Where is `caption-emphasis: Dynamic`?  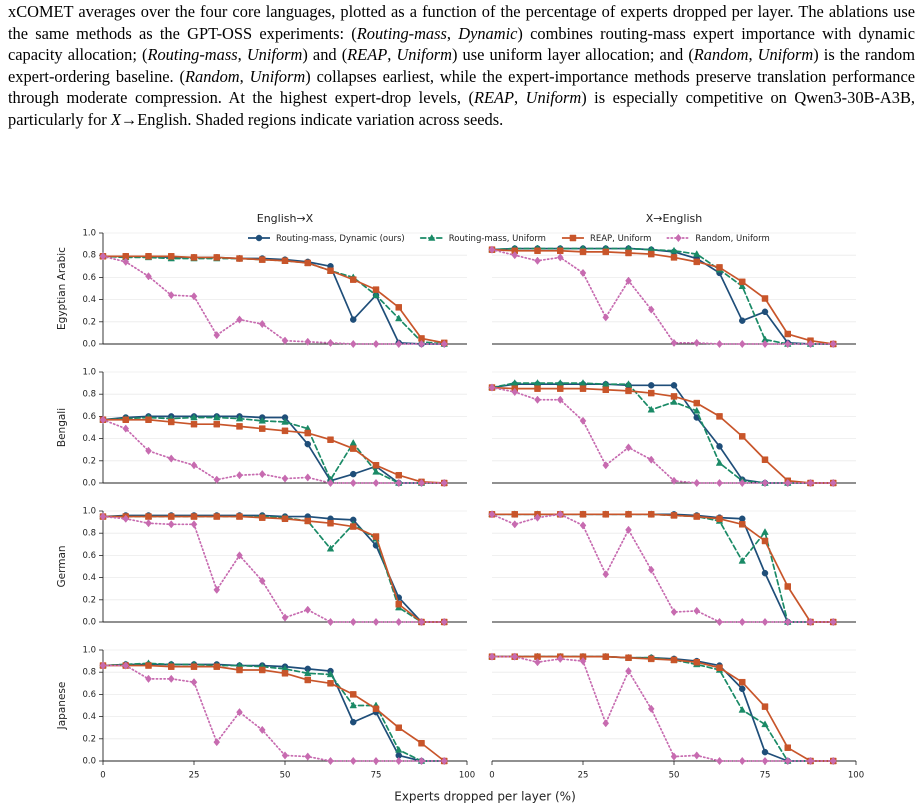 caption-emphasis: Dynamic is located at coordinates (488, 33).